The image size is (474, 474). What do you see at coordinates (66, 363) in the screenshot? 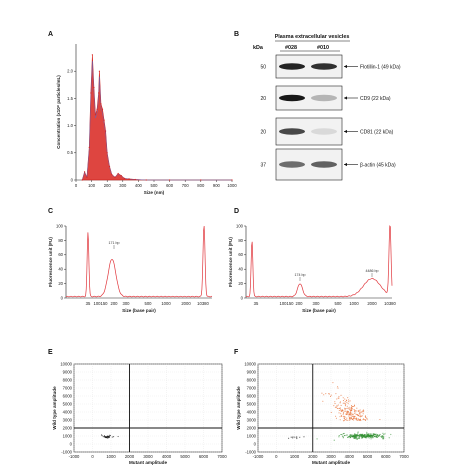
I see `y-tick-label: 10000` at bounding box center [66, 363].